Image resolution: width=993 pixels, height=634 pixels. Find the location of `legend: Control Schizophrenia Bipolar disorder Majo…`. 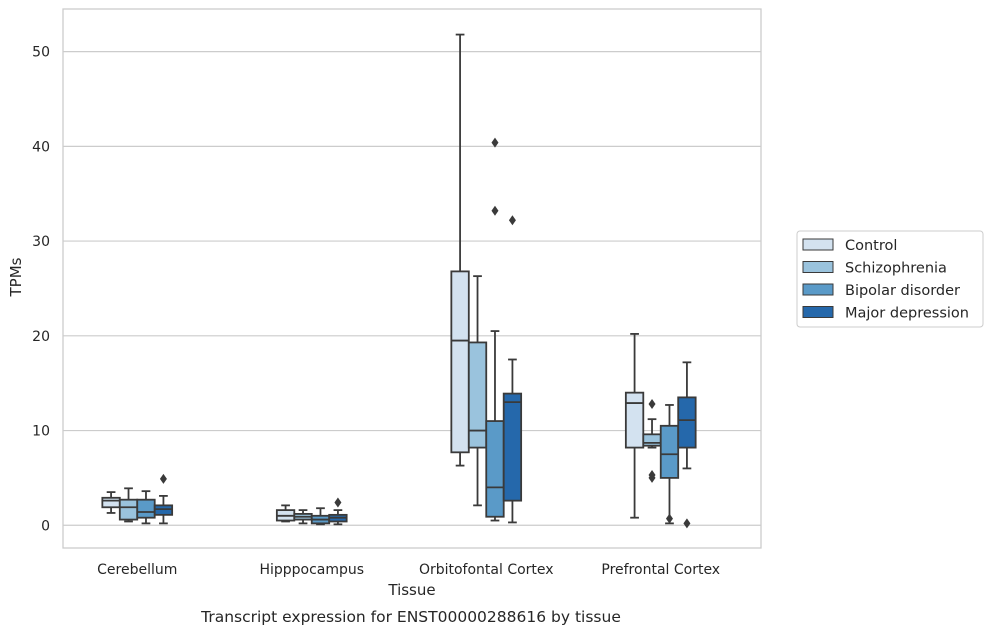

legend: Control Schizophrenia Bipolar disorder Majo… is located at coordinates (890, 279).